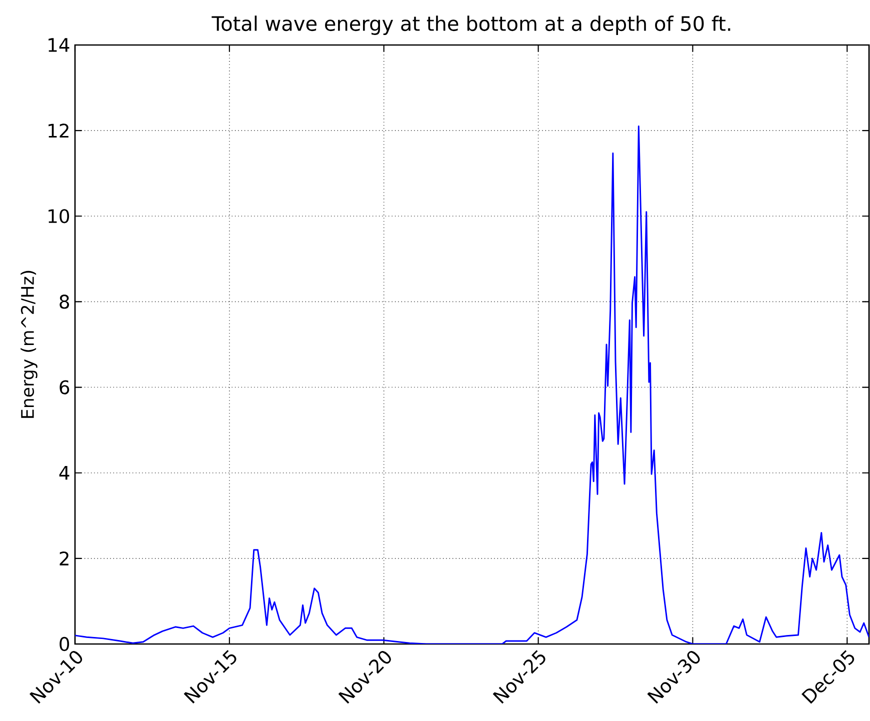  I want to click on y-tick-label: 4, so click(64, 473).